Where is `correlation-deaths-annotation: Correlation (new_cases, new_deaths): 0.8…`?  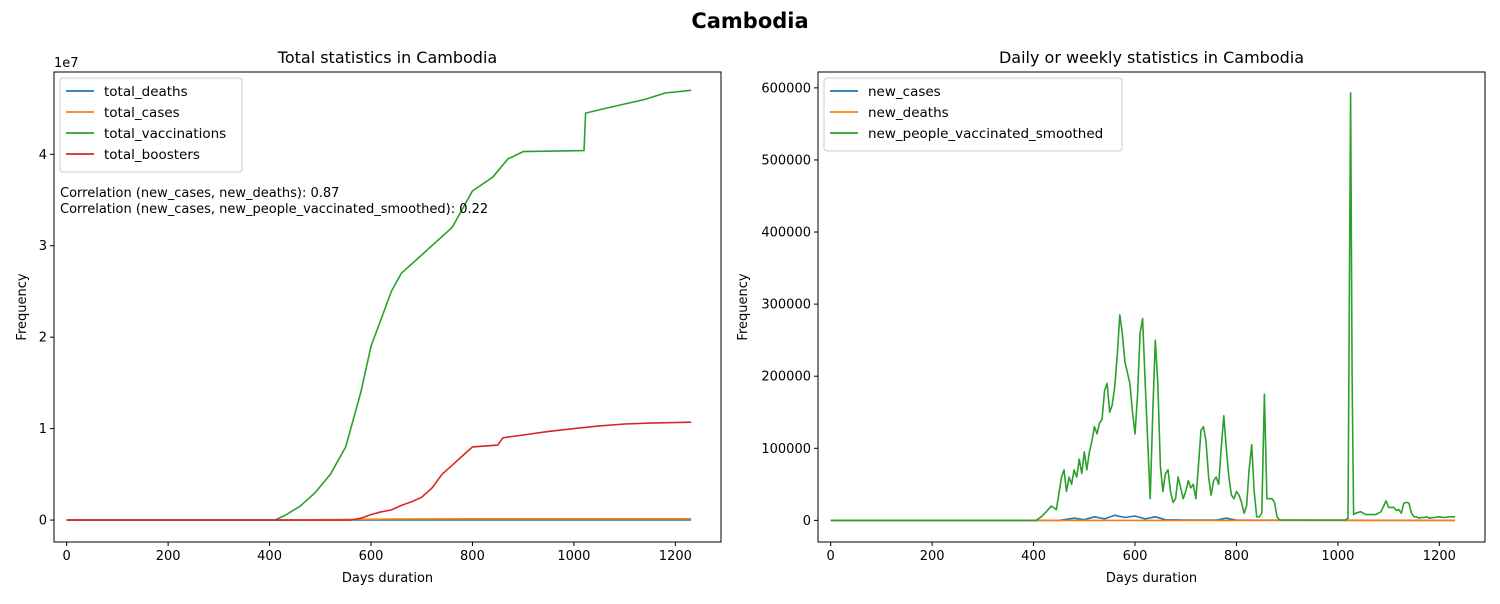 correlation-deaths-annotation: Correlation (new_cases, new_deaths): 0.8… is located at coordinates (199, 193).